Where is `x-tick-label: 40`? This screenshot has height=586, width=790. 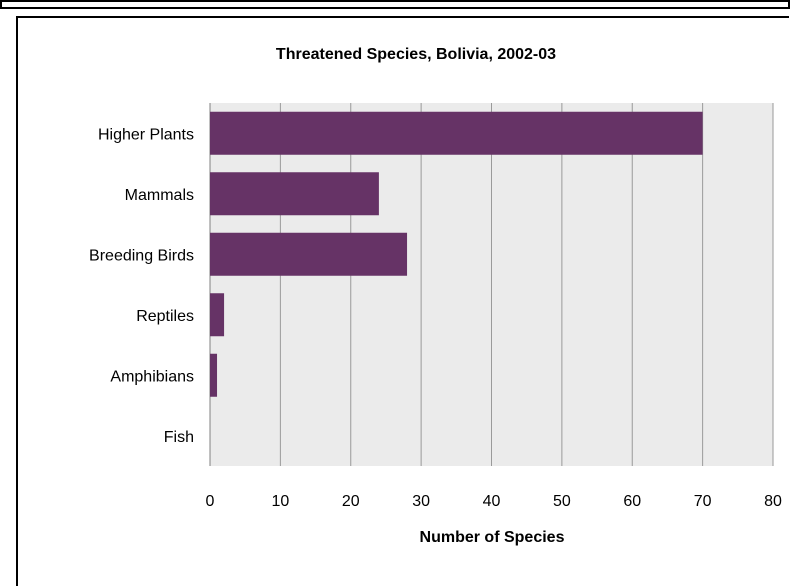 x-tick-label: 40 is located at coordinates (492, 501).